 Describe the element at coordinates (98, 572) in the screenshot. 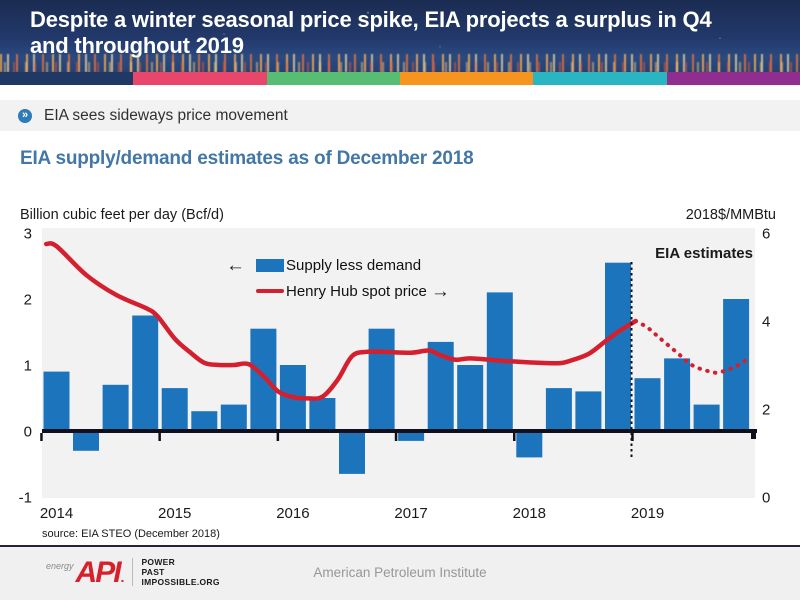

I see `api-wordmark: API` at that location.